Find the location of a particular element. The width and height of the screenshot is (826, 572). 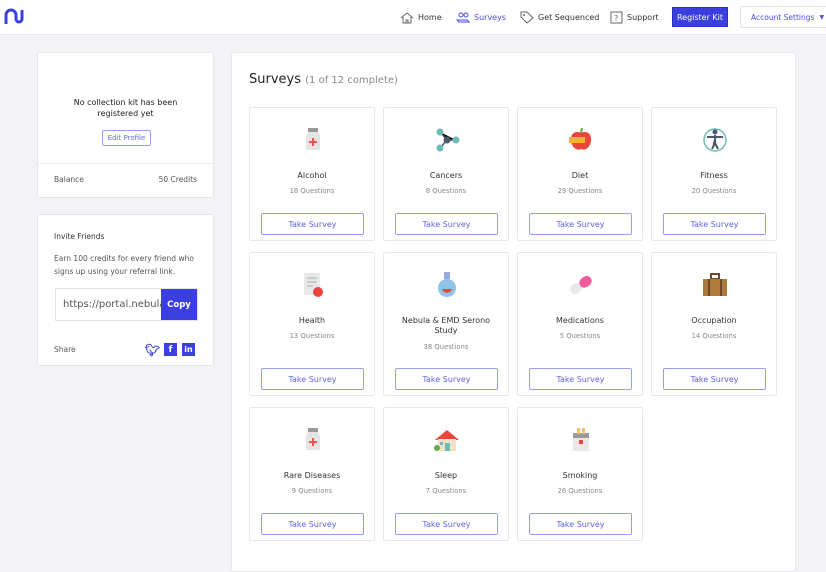

survey-name: Smoking is located at coordinates (580, 475).